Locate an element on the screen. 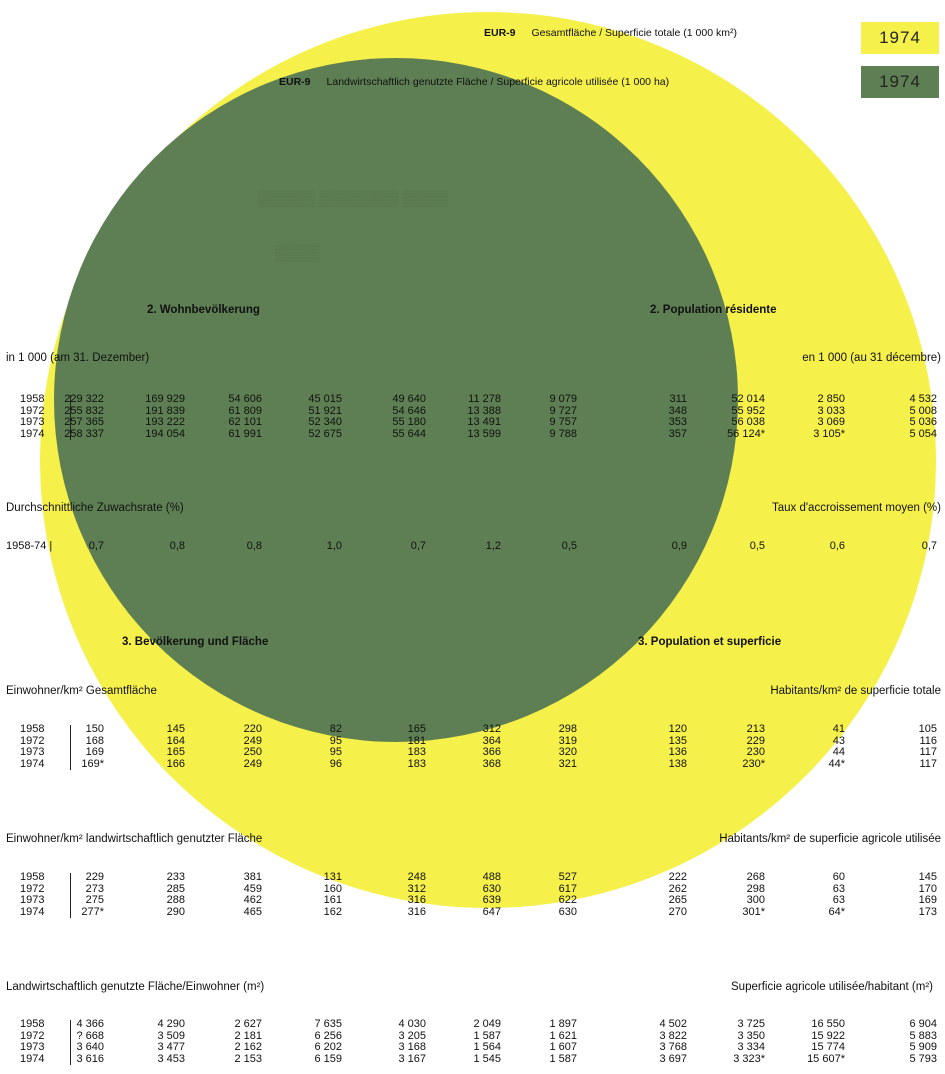 The image size is (945, 1074). table-cell: 298 is located at coordinates (755, 888).